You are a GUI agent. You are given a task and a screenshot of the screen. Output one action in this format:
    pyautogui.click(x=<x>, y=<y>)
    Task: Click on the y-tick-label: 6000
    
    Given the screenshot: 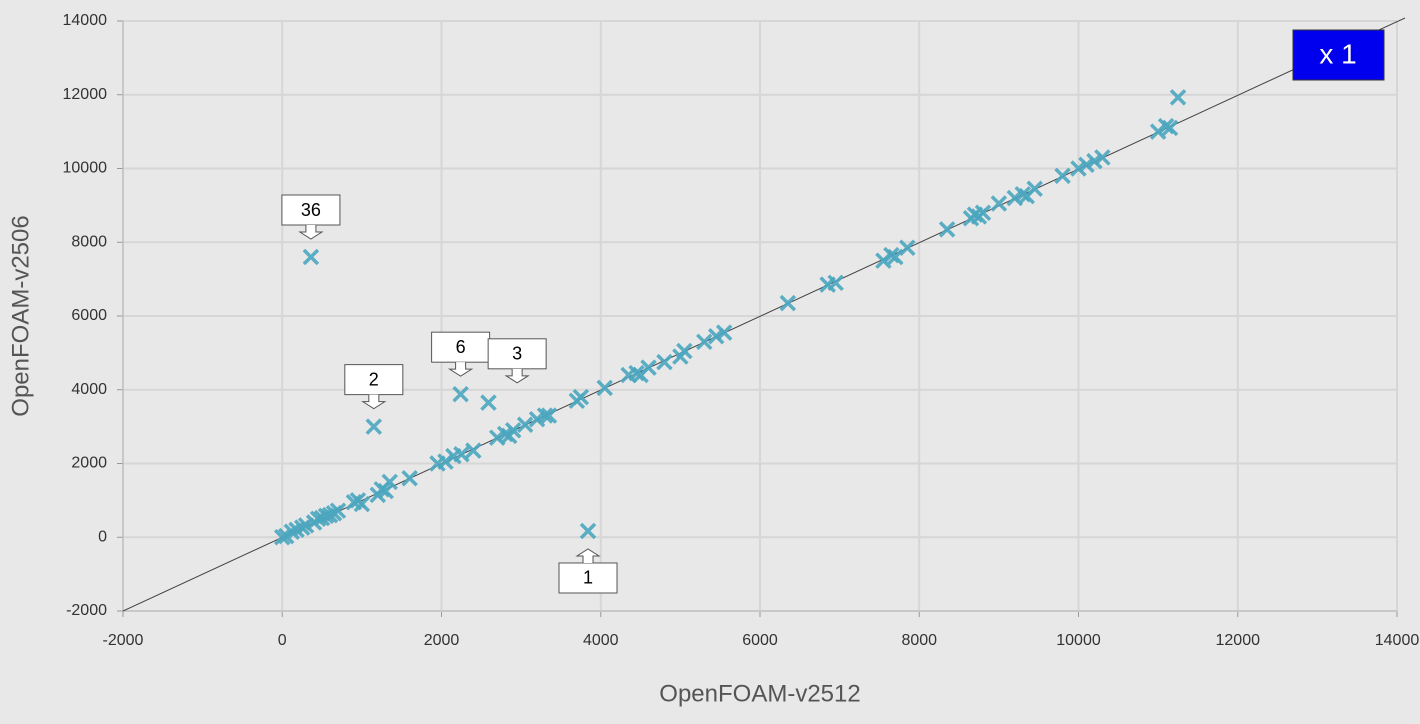 What is the action you would take?
    pyautogui.click(x=89, y=315)
    